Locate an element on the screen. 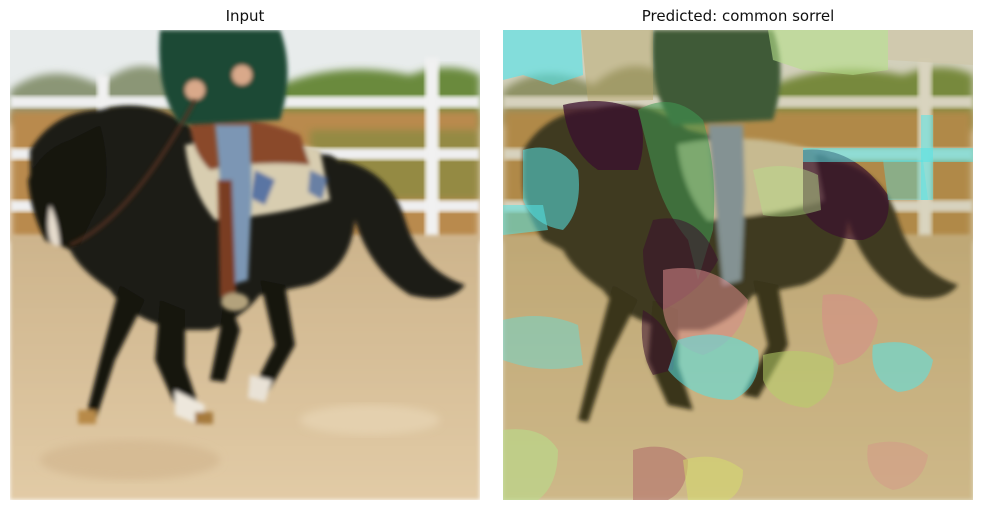 This screenshot has height=510, width=982. segment-lightgreen-bottomleft is located at coordinates (530, 464).